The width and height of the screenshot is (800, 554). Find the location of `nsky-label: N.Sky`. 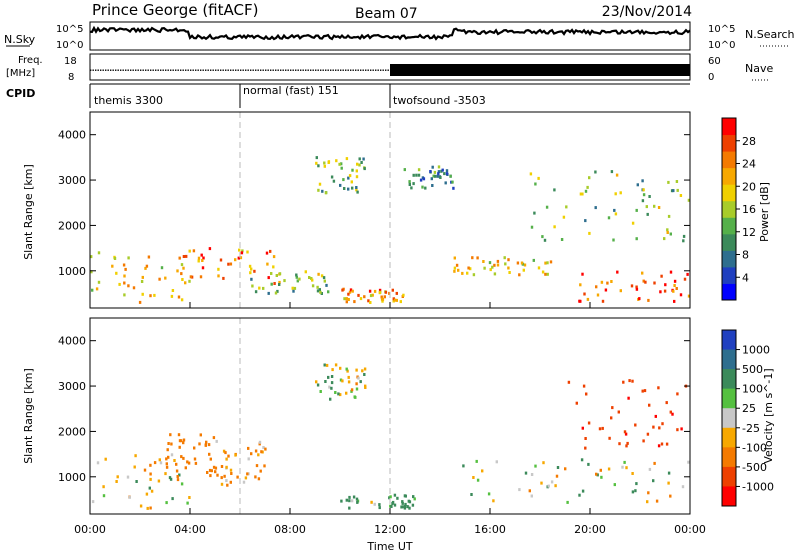

nsky-label: N.Sky is located at coordinates (20, 39).